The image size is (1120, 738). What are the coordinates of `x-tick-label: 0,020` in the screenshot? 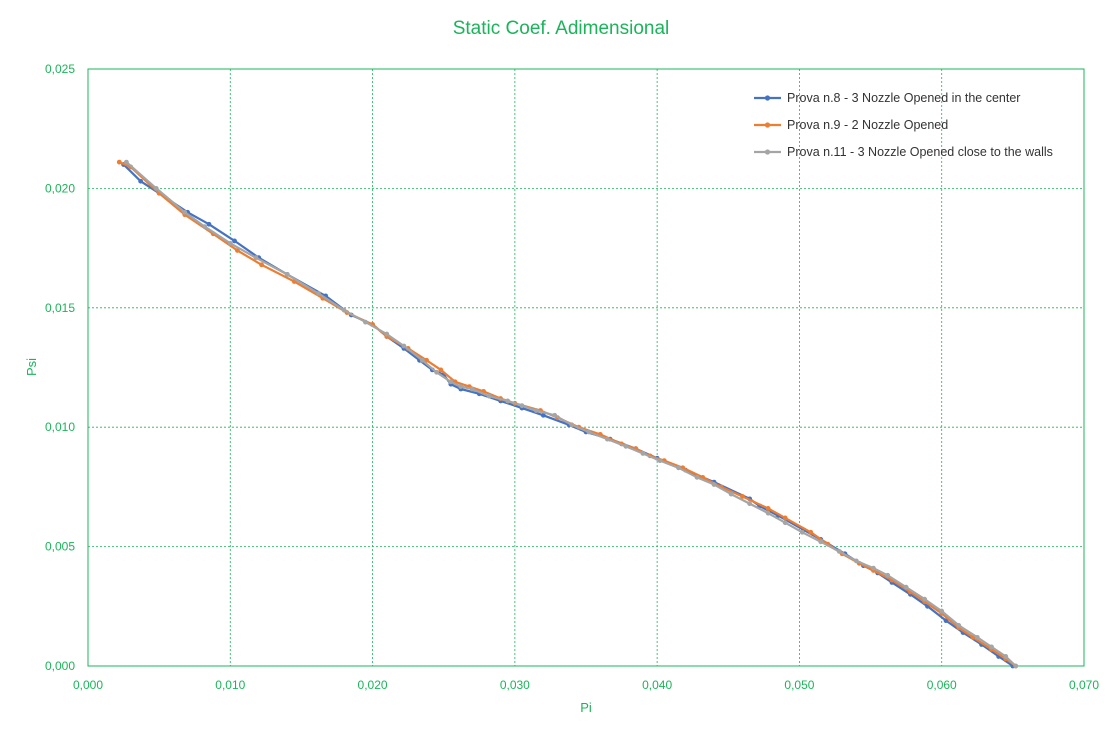 It's located at (373, 685).